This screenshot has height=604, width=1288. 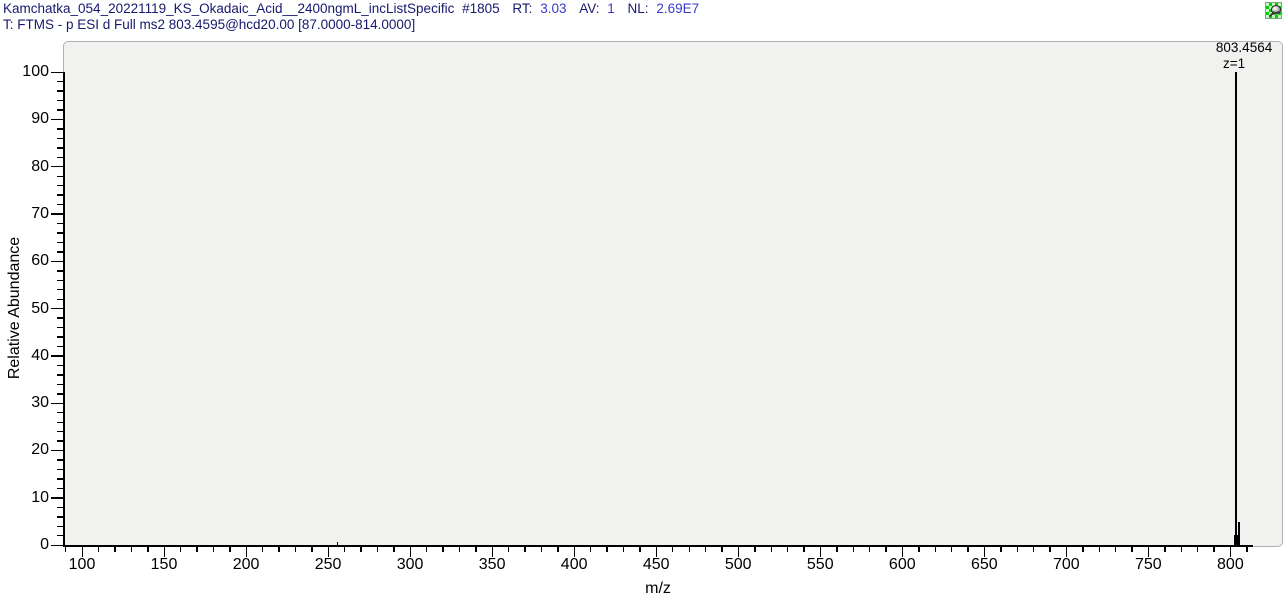 I want to click on y-tick-label: 0, so click(x=44, y=544).